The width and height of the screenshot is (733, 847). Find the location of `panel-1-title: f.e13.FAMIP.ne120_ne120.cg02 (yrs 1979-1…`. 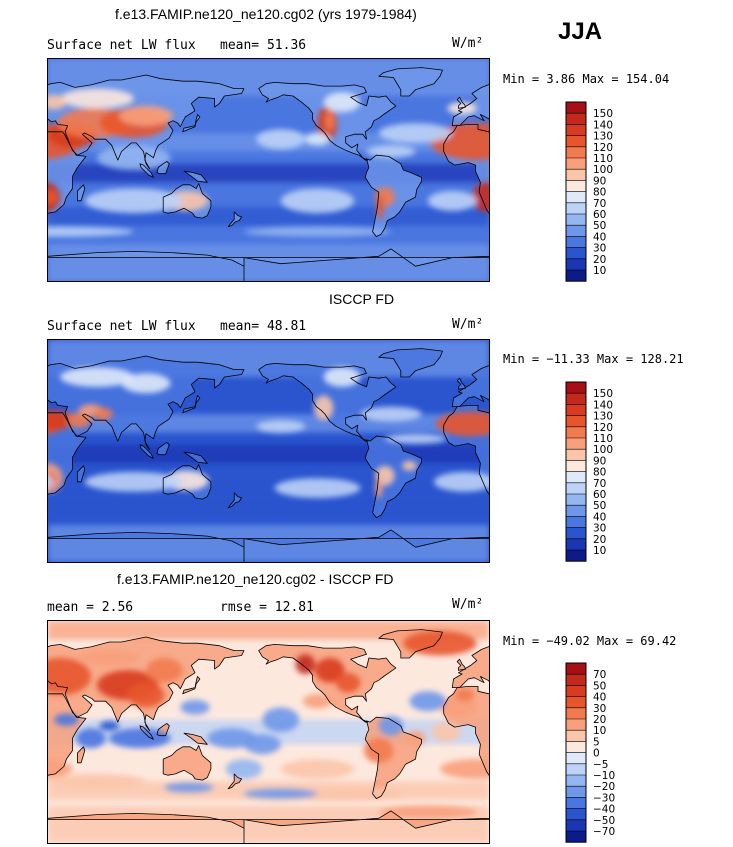

panel-1-title: f.e13.FAMIP.ne120_ne120.cg02 (yrs 1979-1… is located at coordinates (266, 14).